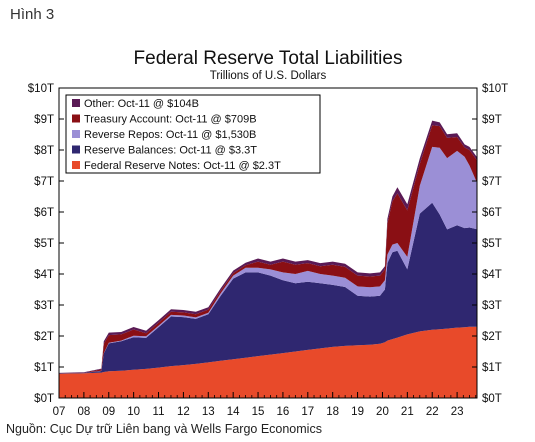 The height and width of the screenshot is (442, 535). I want to click on y-tick-right-label: $8T, so click(492, 151).